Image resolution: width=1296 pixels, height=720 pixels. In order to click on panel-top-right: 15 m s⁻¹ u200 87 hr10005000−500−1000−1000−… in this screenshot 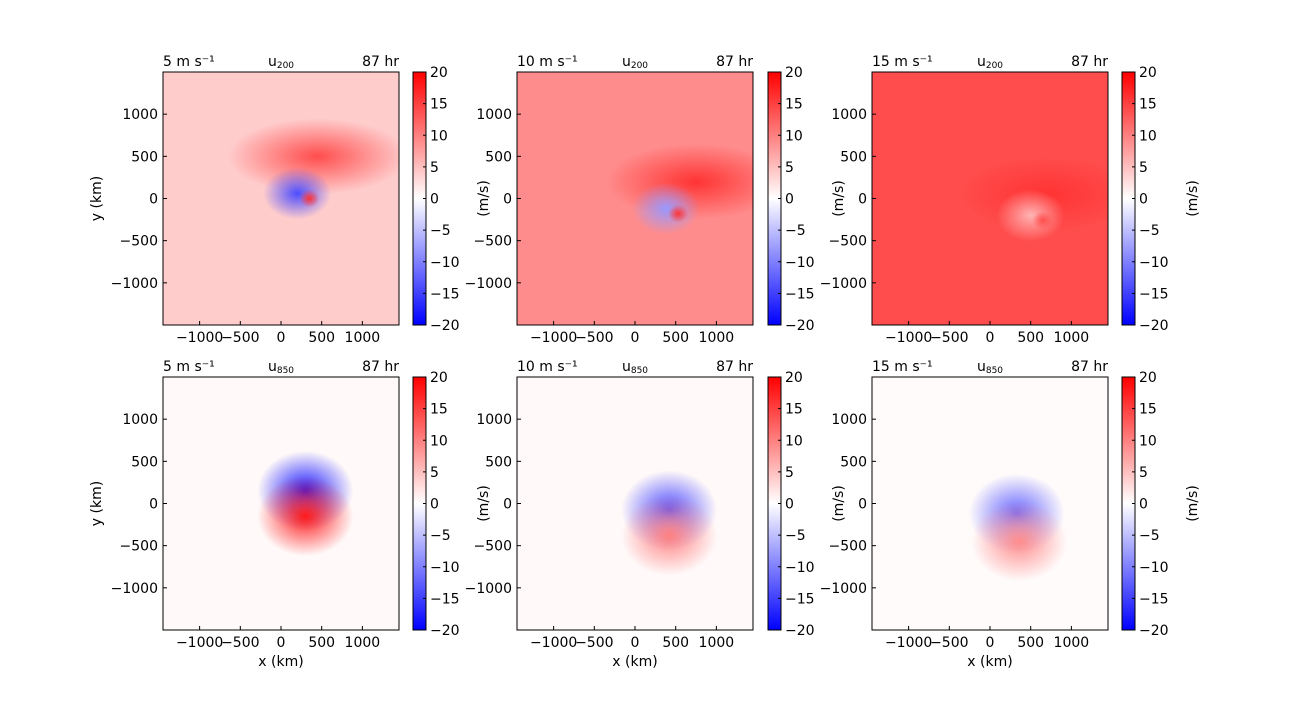, I will do `click(964, 200)`.